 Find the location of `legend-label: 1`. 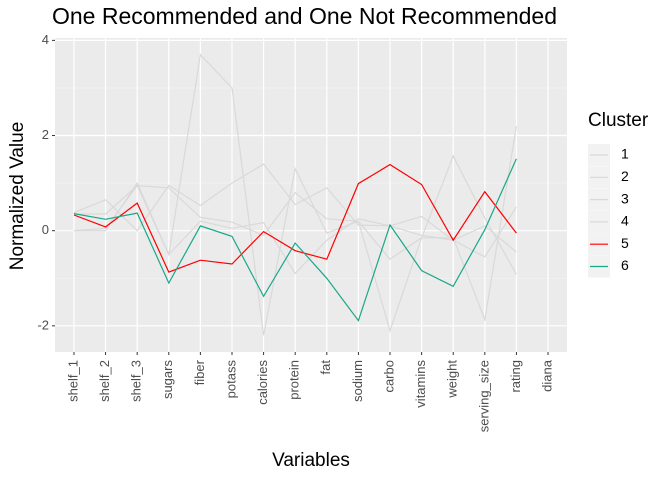

legend-label: 1 is located at coordinates (625, 154).